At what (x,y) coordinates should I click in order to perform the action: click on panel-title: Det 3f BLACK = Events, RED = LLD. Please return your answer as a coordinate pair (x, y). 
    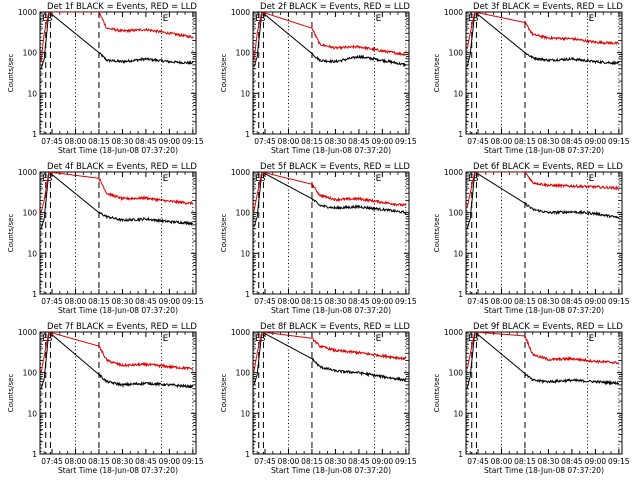
    Looking at the image, I should click on (548, 7).